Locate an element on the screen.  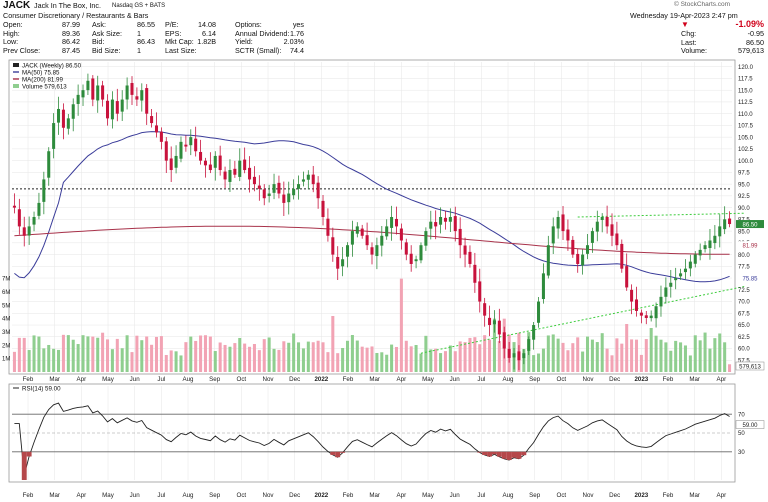
pe-label: P/E: is located at coordinates (172, 24).